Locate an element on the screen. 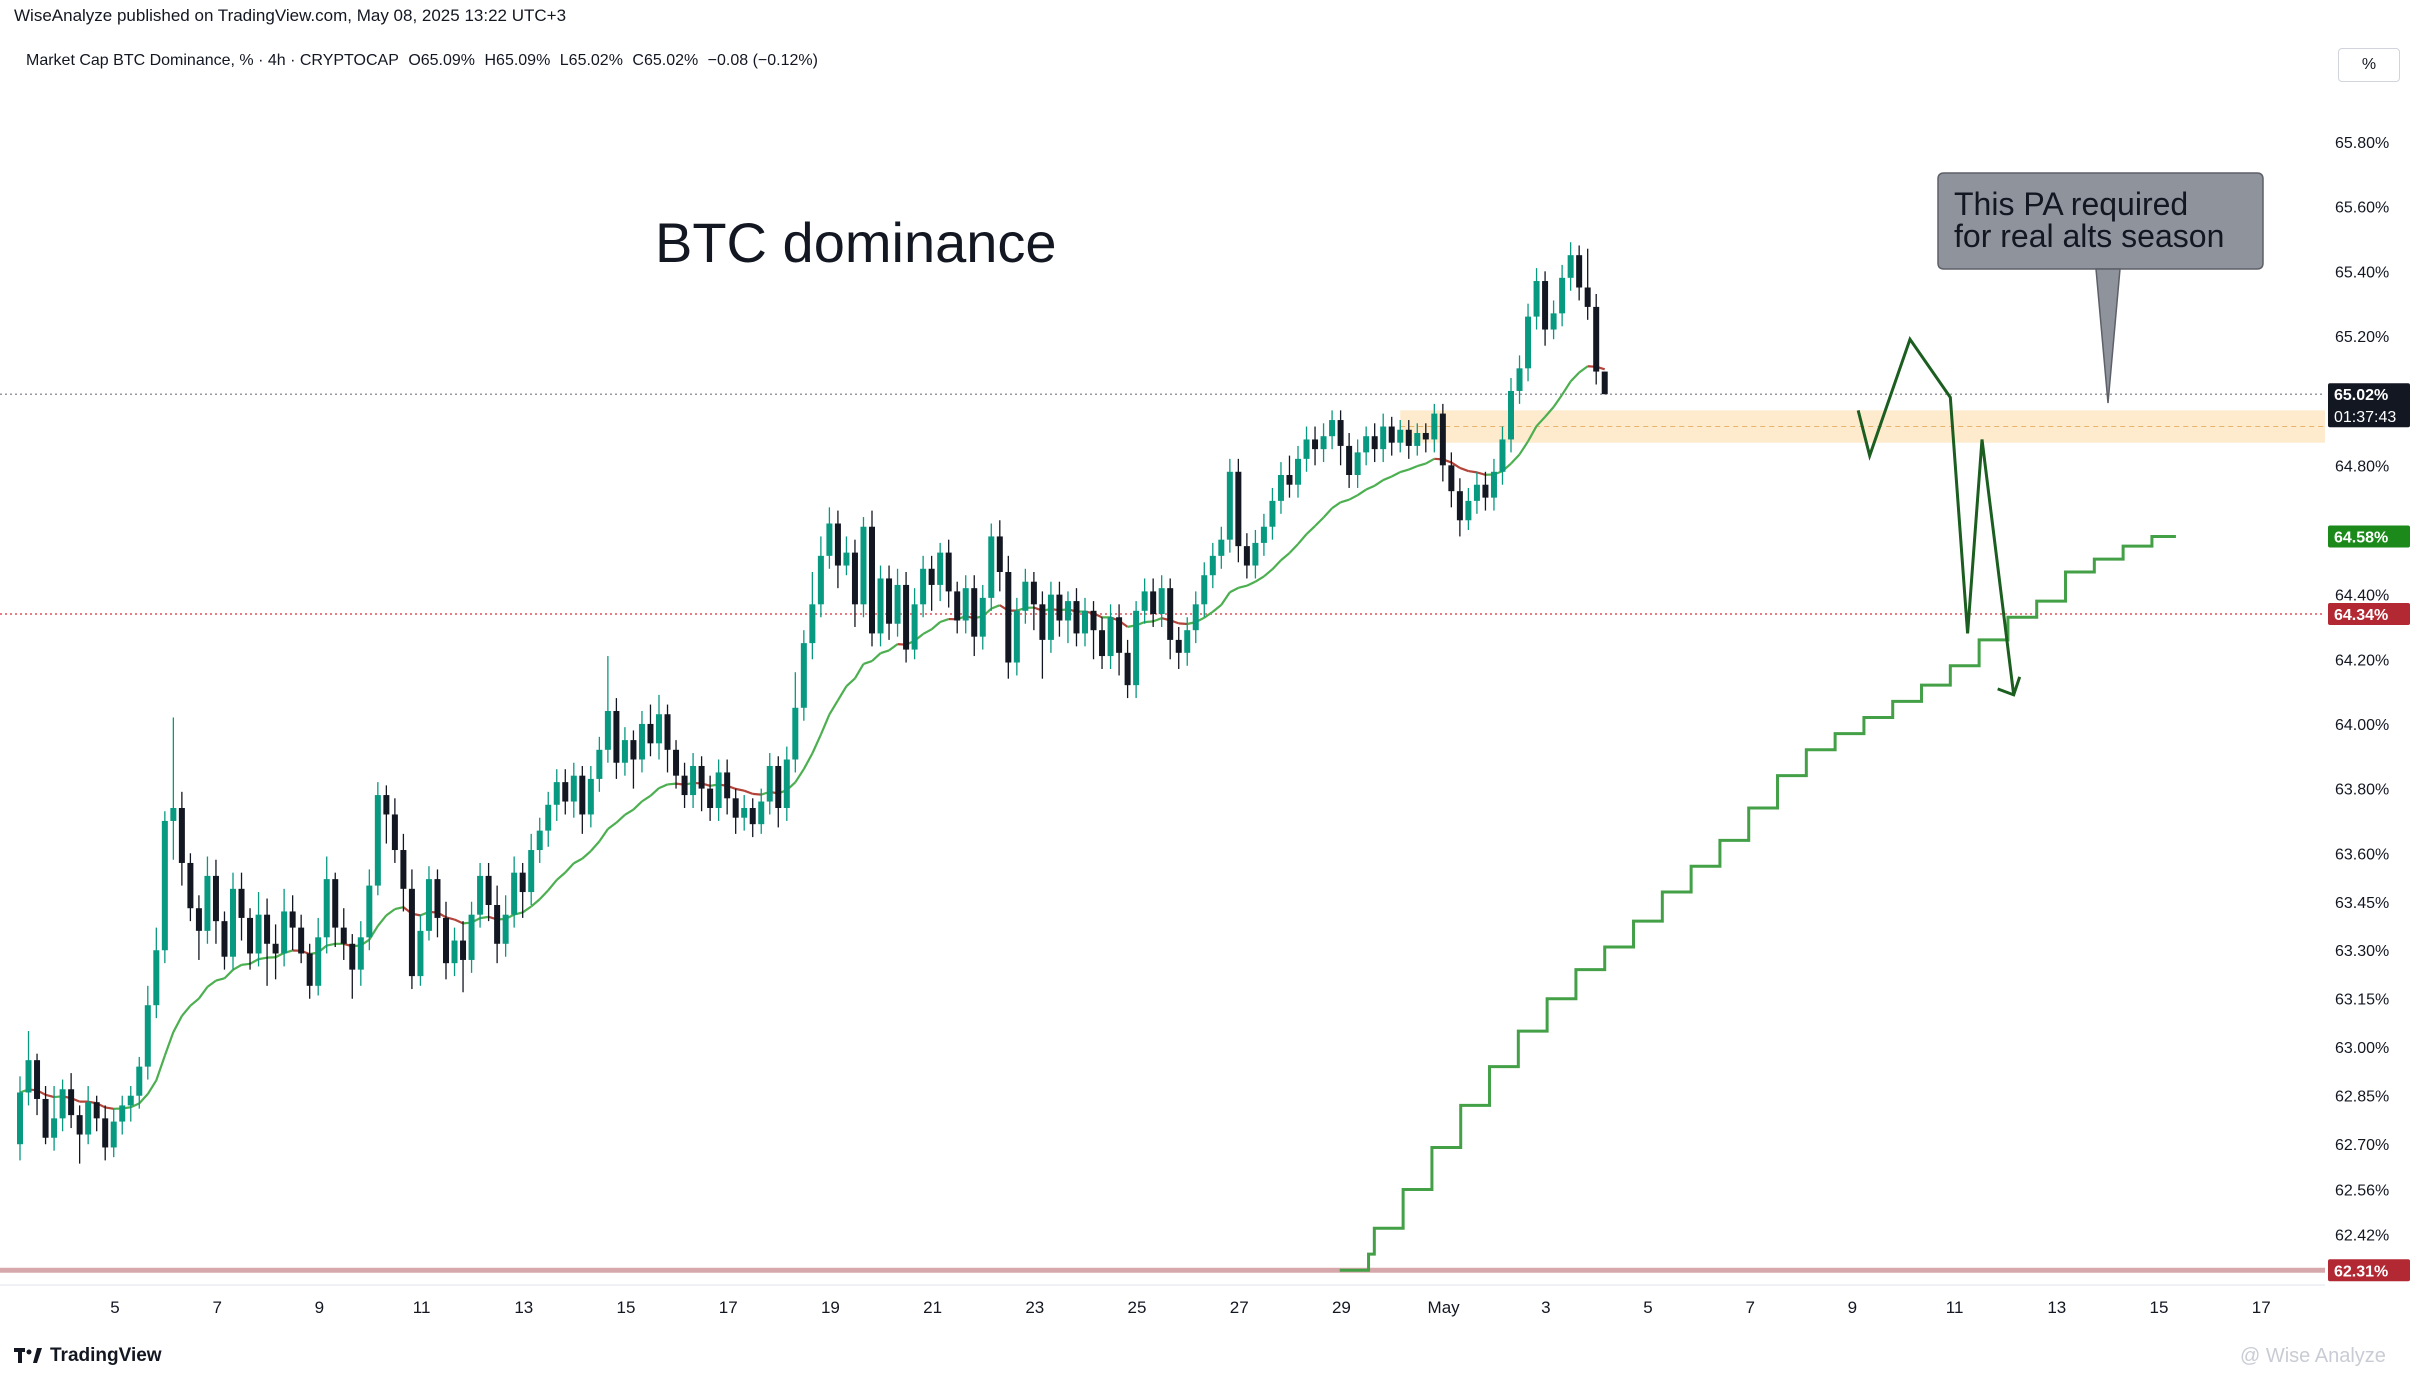 This screenshot has height=1378, width=2433. y-tick-label: 63.45% is located at coordinates (2362, 903).